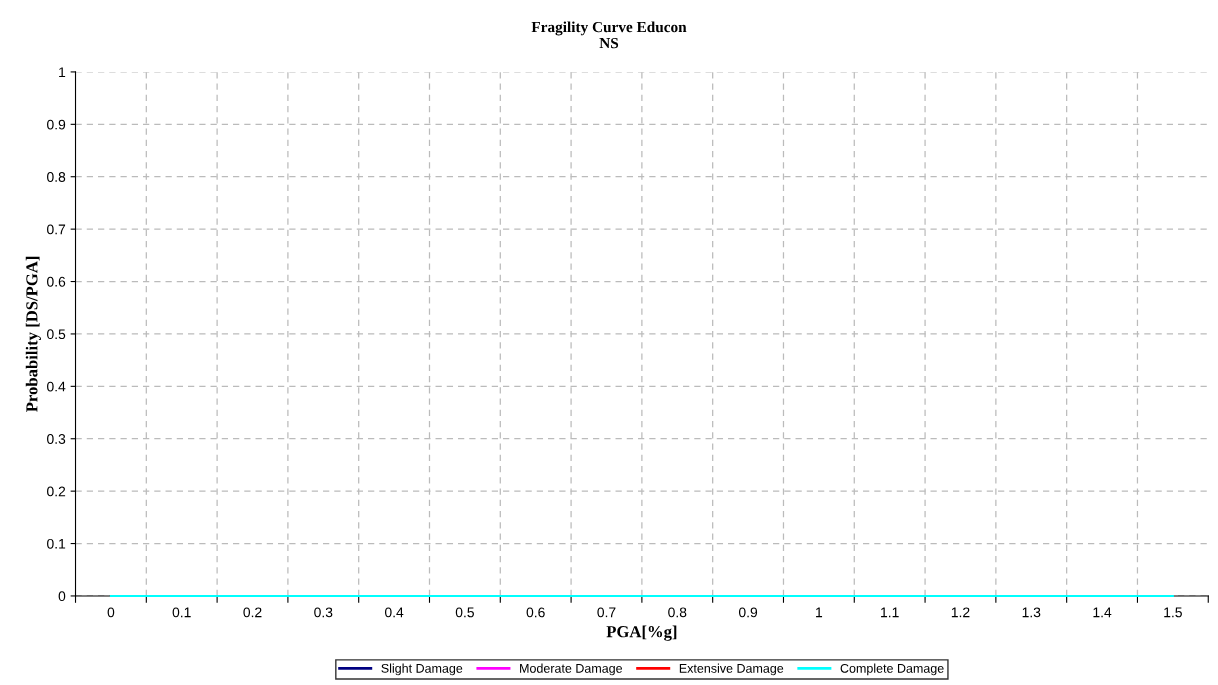  What do you see at coordinates (56, 439) in the screenshot?
I see `y-tick-label: 0.3` at bounding box center [56, 439].